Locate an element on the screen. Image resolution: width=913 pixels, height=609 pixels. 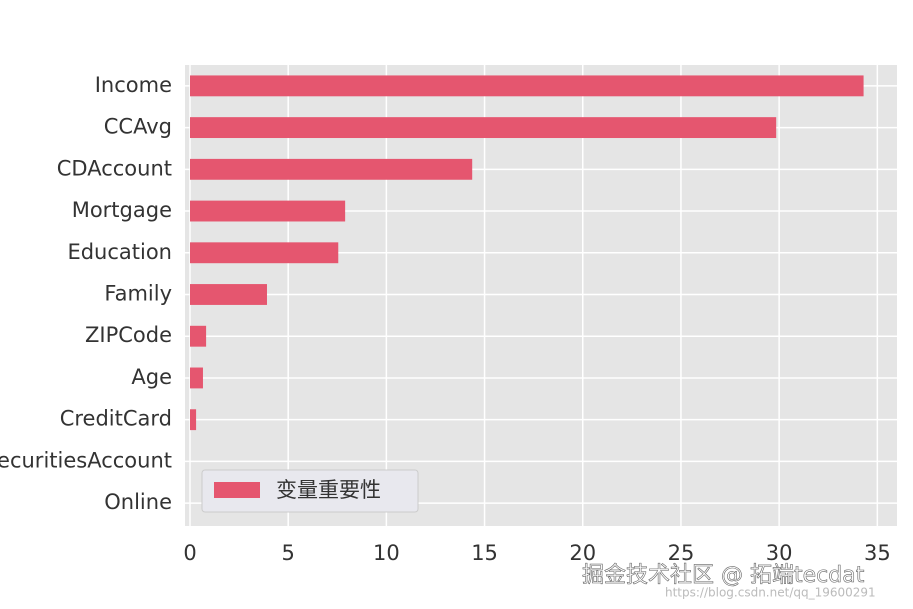
y-tick-label: Mortgage is located at coordinates (122, 210).